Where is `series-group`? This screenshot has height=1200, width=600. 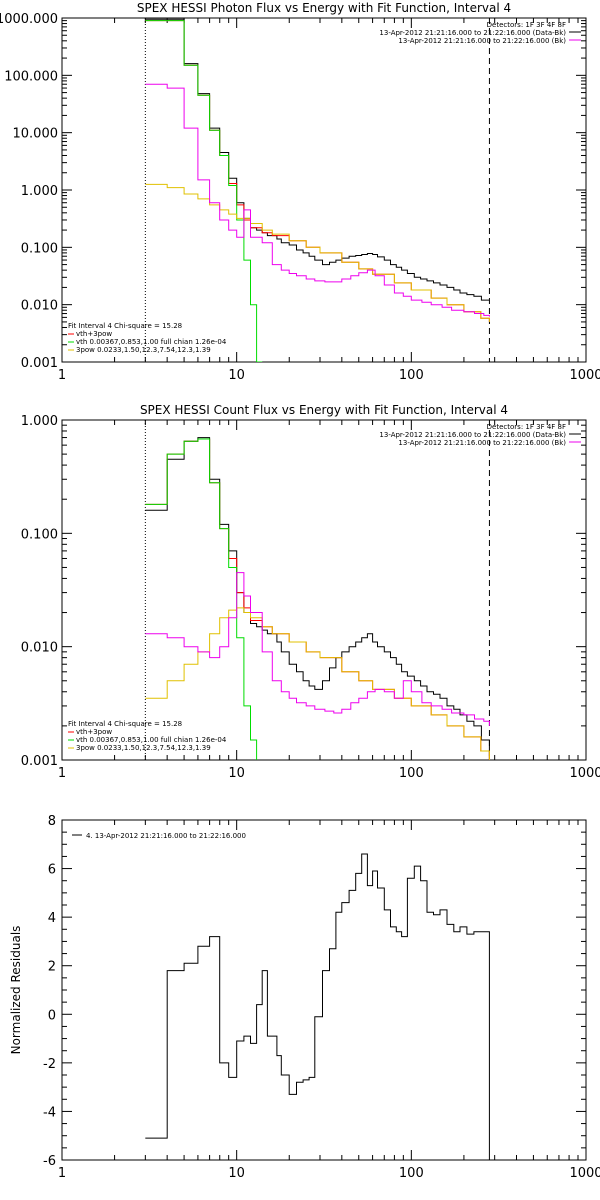
series-group is located at coordinates (317, 1006).